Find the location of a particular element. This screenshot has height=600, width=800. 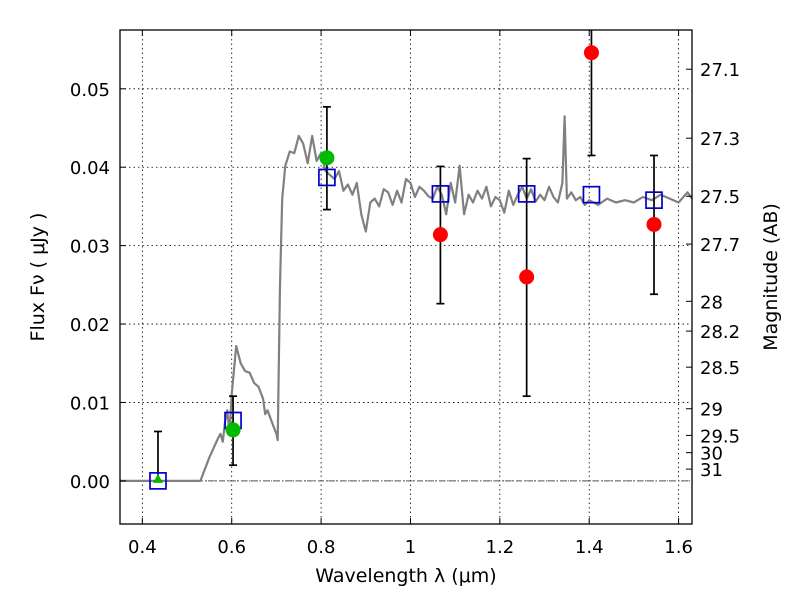

right-tick-label: 28 is located at coordinates (711, 302).